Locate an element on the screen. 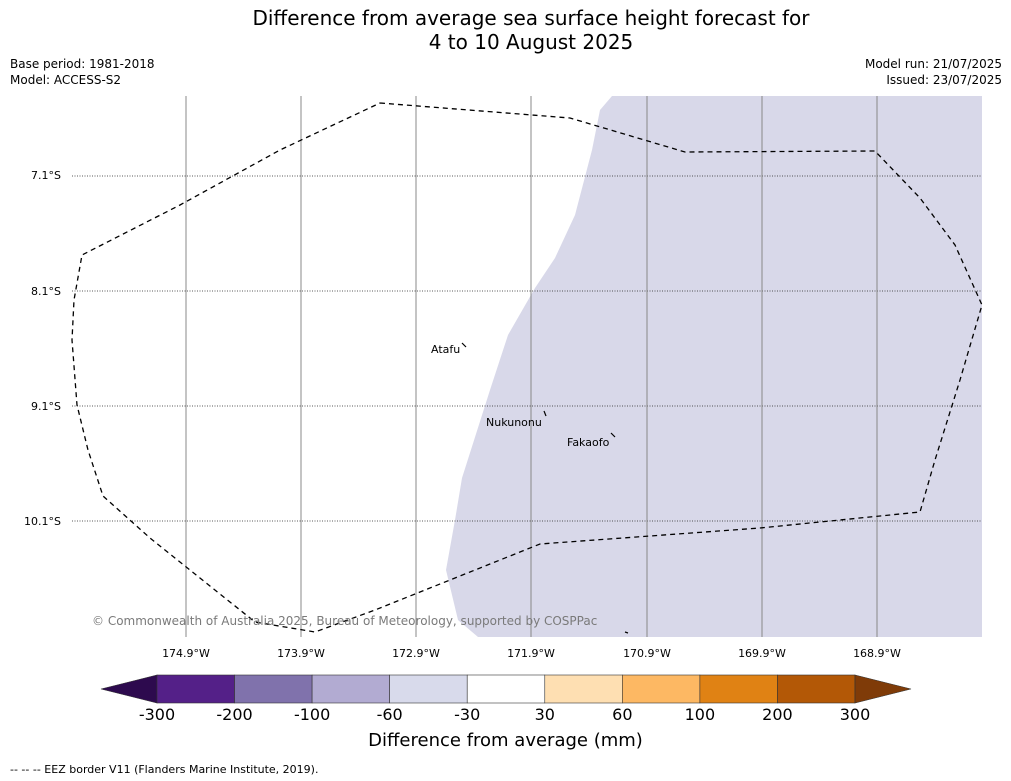 Image resolution: width=1011 pixels, height=781 pixels. colorbar-title: Difference from average (mm) is located at coordinates (505, 740).